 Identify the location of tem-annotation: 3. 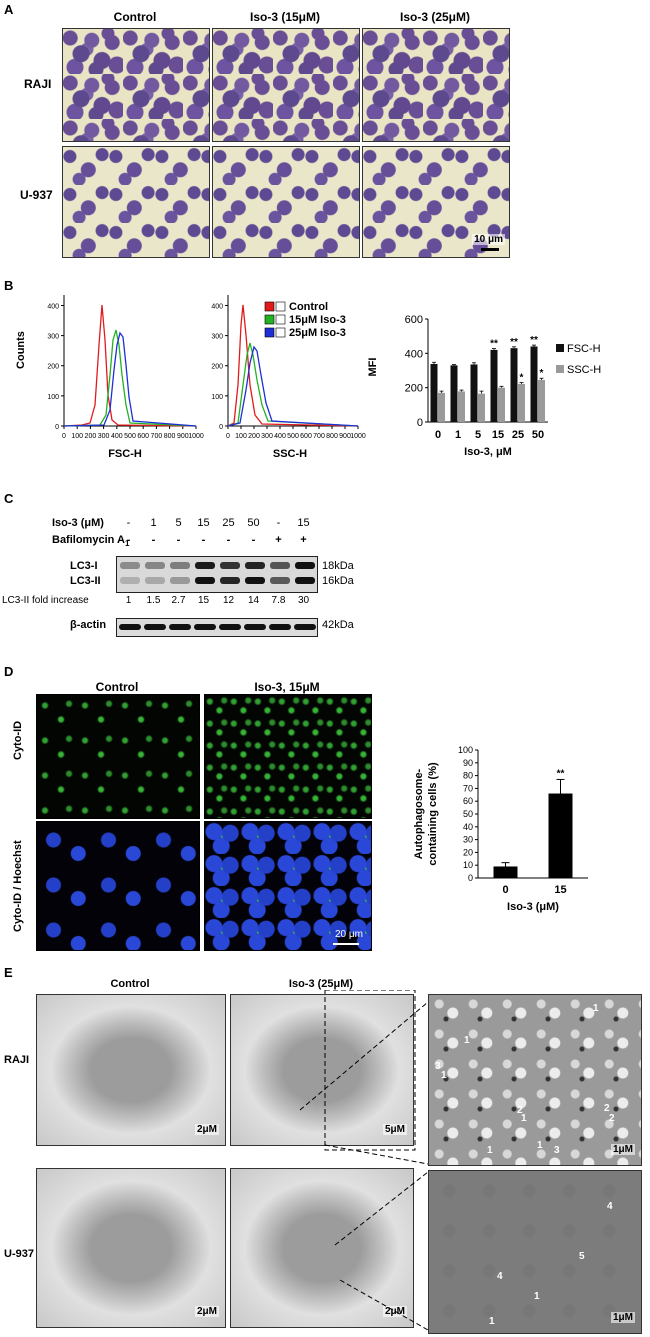
(557, 1150).